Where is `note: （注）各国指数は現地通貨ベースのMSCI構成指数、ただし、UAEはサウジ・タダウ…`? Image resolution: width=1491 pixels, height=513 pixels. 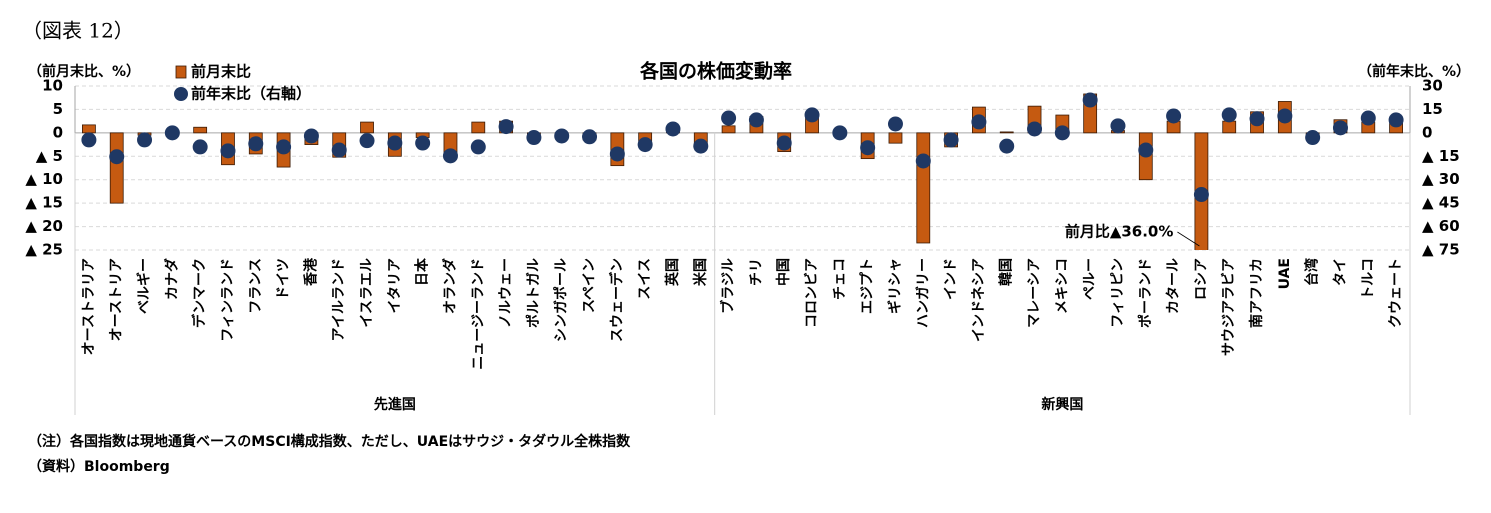
note: （注）各国指数は現地通貨ベースのMSCI構成指数、ただし、UAEはサウジ・タダウ… is located at coordinates (329, 441).